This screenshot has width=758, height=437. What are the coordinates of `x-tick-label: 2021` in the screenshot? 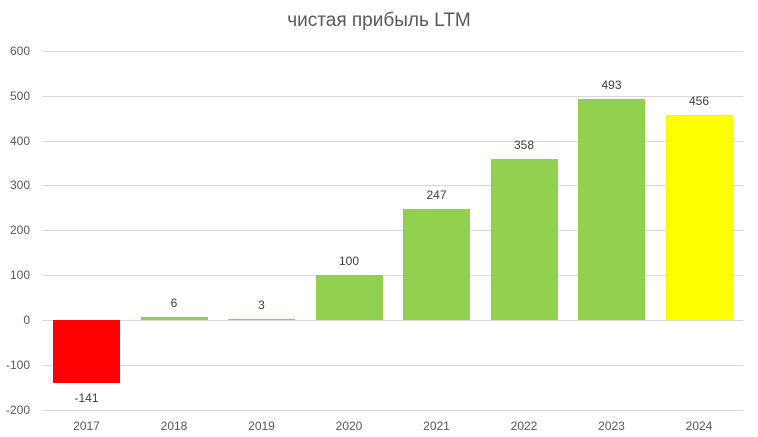 It's located at (436, 426).